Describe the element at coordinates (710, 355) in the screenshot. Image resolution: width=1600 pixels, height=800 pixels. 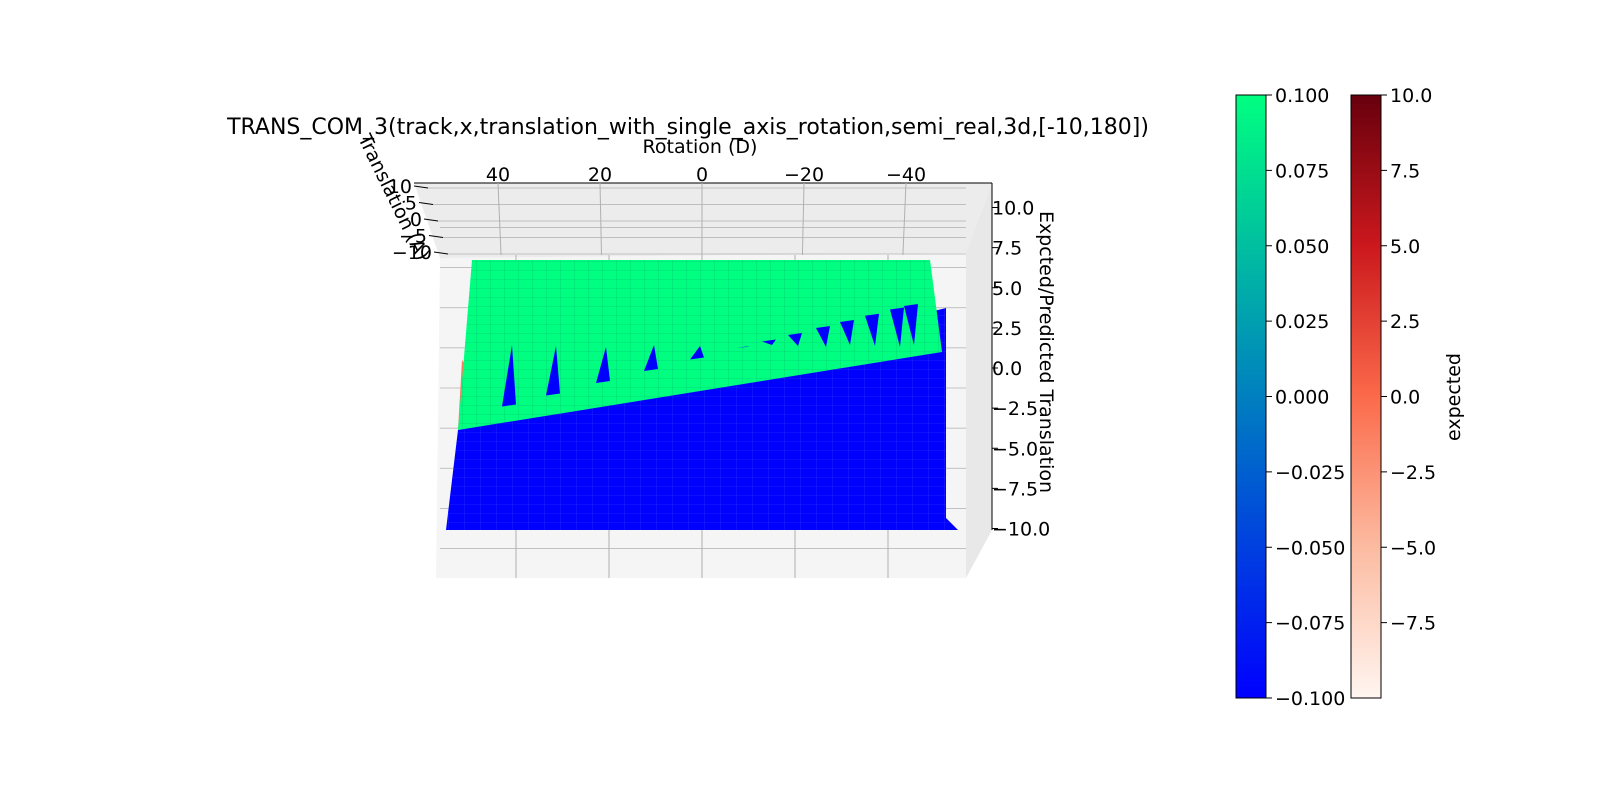
I see `surface-spikes` at that location.